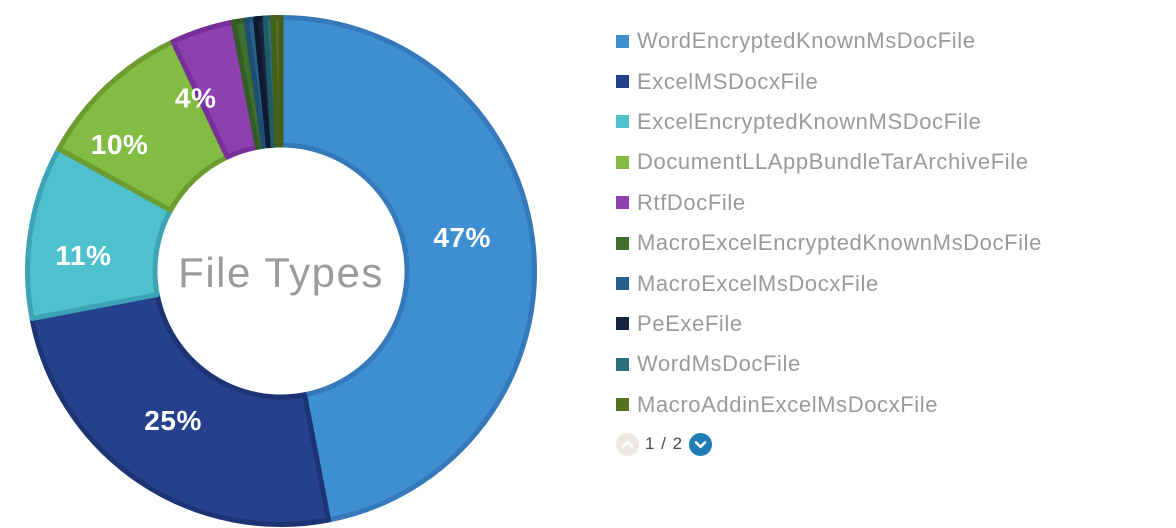 This screenshot has height=528, width=1176. I want to click on legend-item: MacroExcelEncryptedKnownMsDocFile, so click(829, 243).